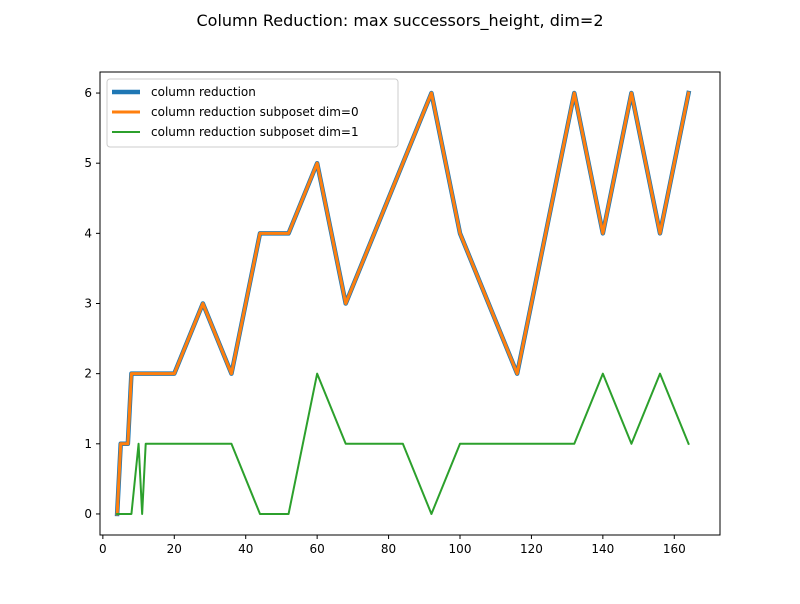  I want to click on y-tick-label-5: 5, so click(88, 163).